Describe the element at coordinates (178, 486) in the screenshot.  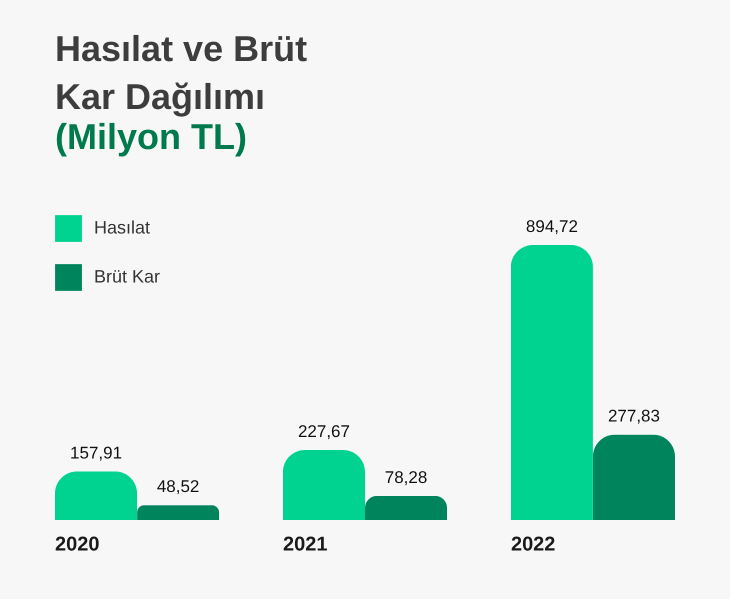
I see `data-label: 48,52` at that location.